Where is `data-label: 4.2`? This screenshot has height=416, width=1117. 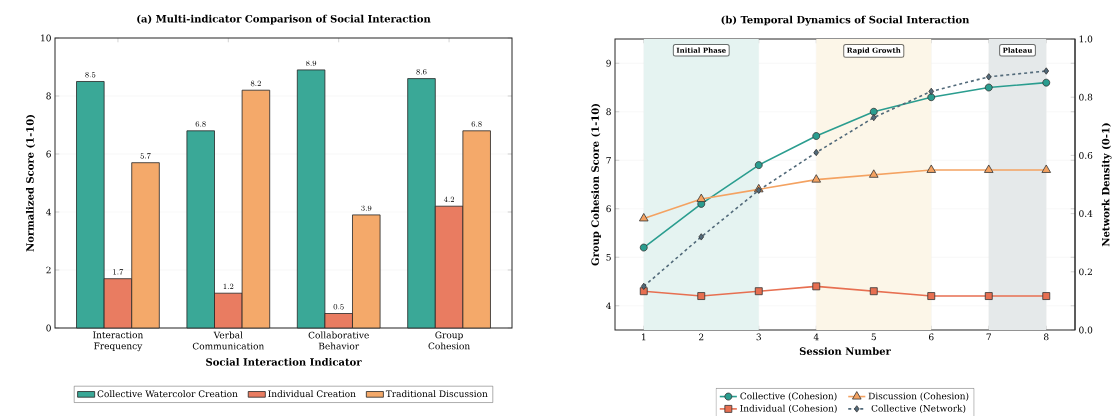 data-label: 4.2 is located at coordinates (449, 199).